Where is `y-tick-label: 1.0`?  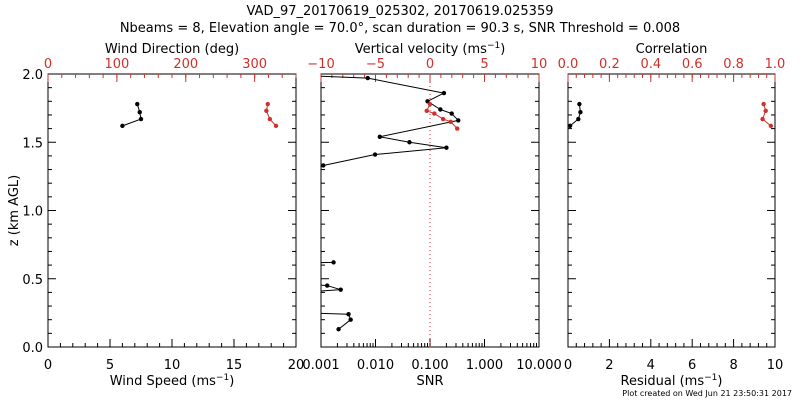 y-tick-label: 1.0 is located at coordinates (32, 212).